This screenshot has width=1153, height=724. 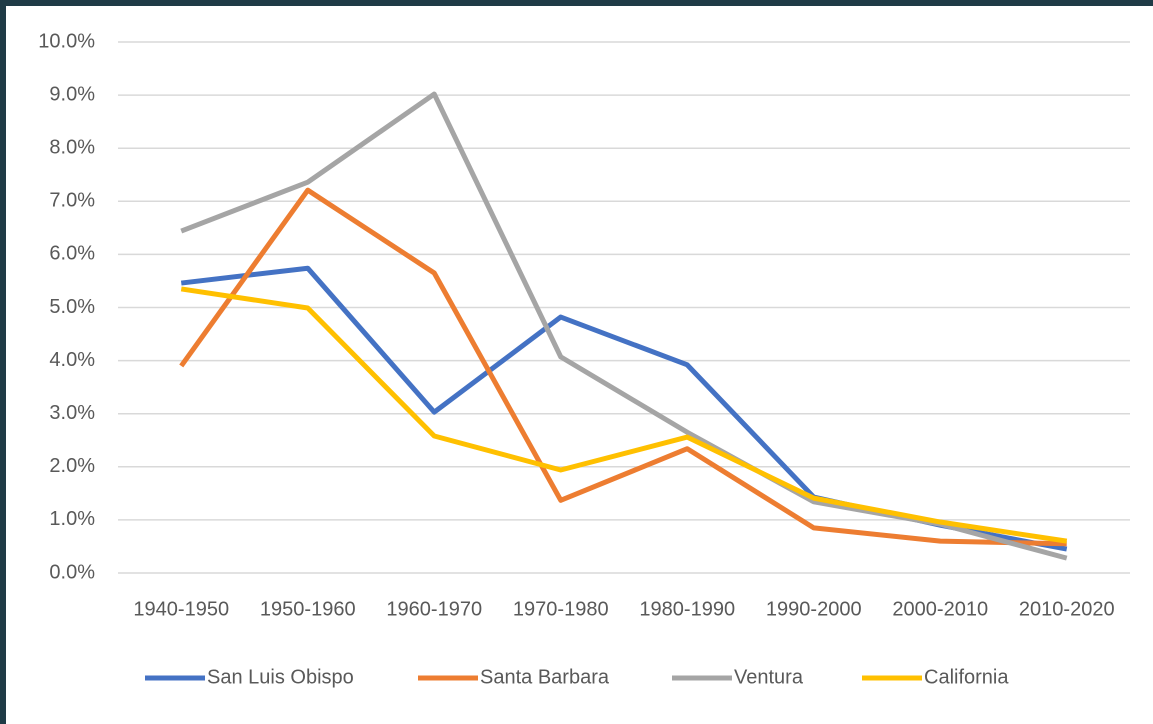 What do you see at coordinates (769, 677) in the screenshot?
I see `legend-label: Ventura` at bounding box center [769, 677].